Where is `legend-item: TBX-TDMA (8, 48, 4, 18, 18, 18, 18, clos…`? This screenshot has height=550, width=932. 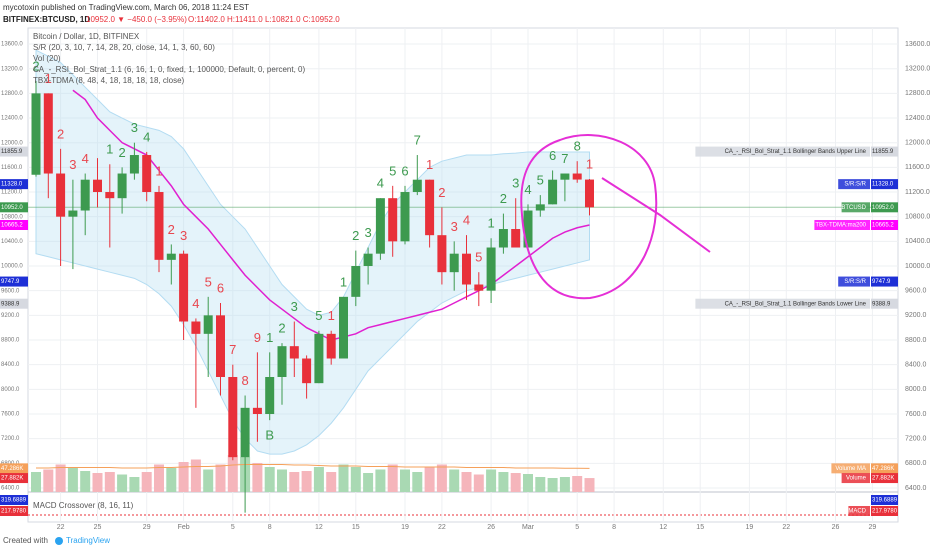 legend-item: TBX-TDMA (8, 48, 4, 18, 18, 18, 18, clos… is located at coordinates (109, 80).